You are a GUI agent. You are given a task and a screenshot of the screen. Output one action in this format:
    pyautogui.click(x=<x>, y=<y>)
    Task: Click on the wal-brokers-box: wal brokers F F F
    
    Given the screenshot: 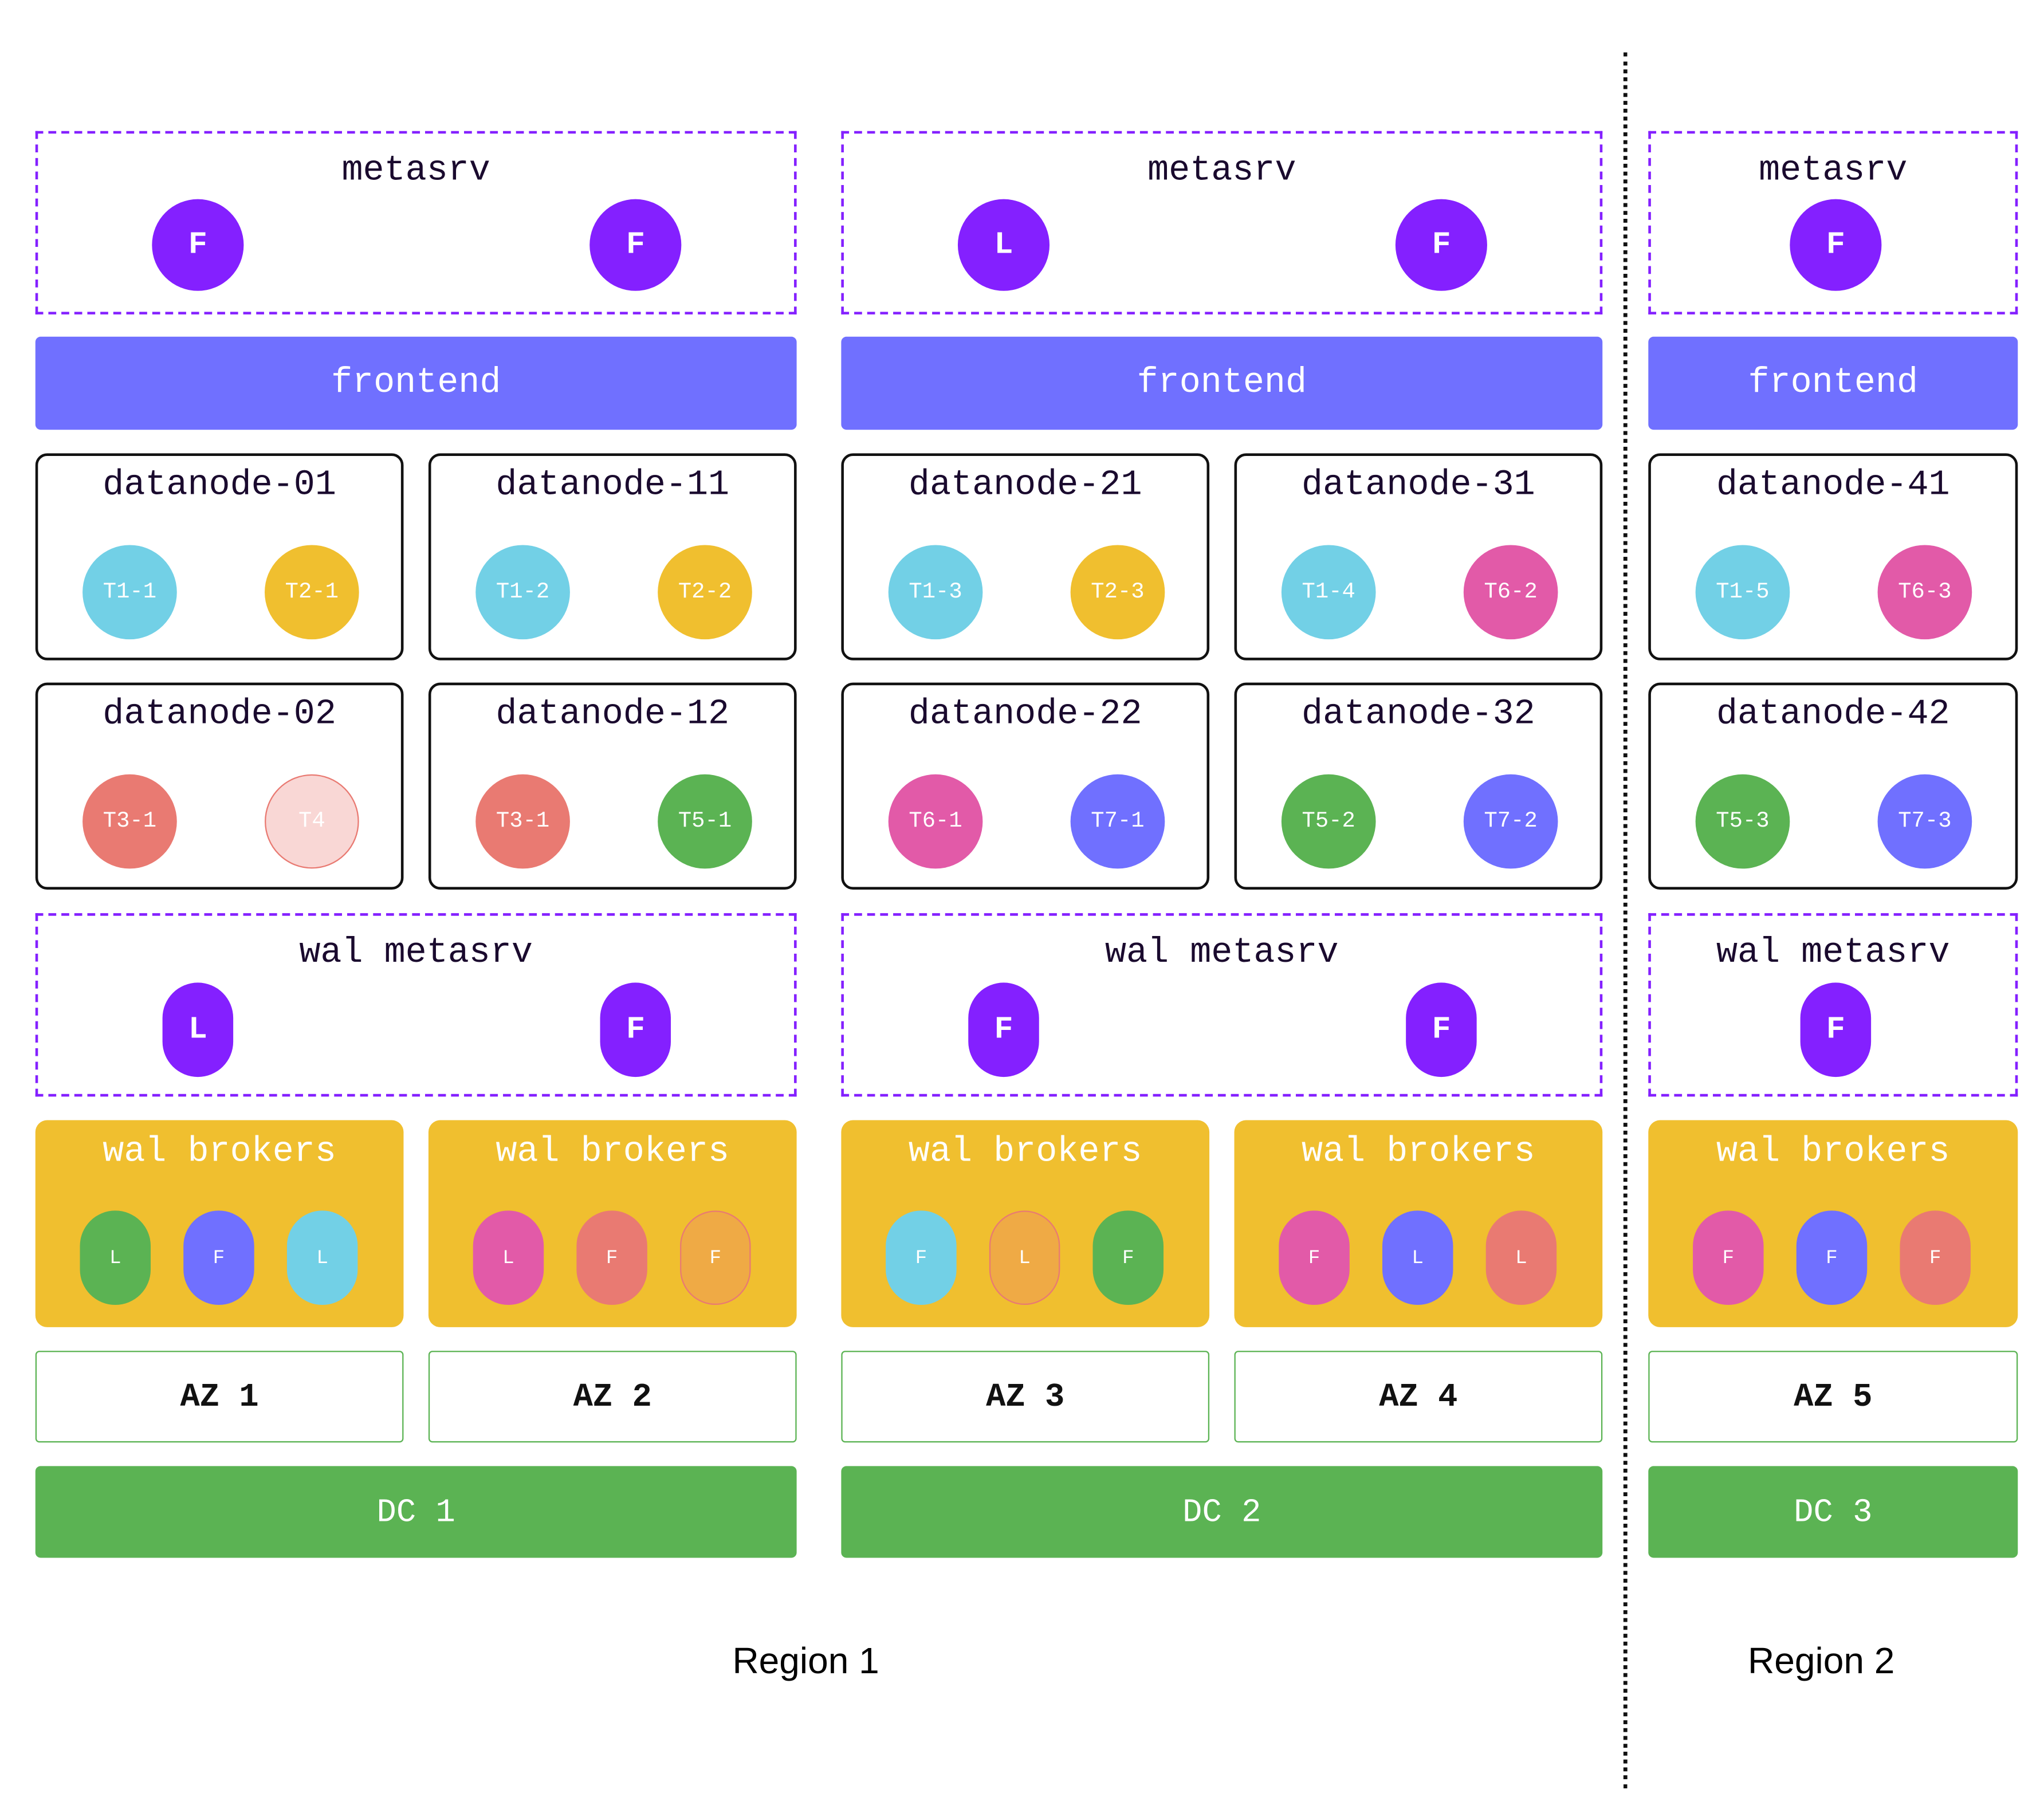 What is the action you would take?
    pyautogui.click(x=1833, y=1224)
    